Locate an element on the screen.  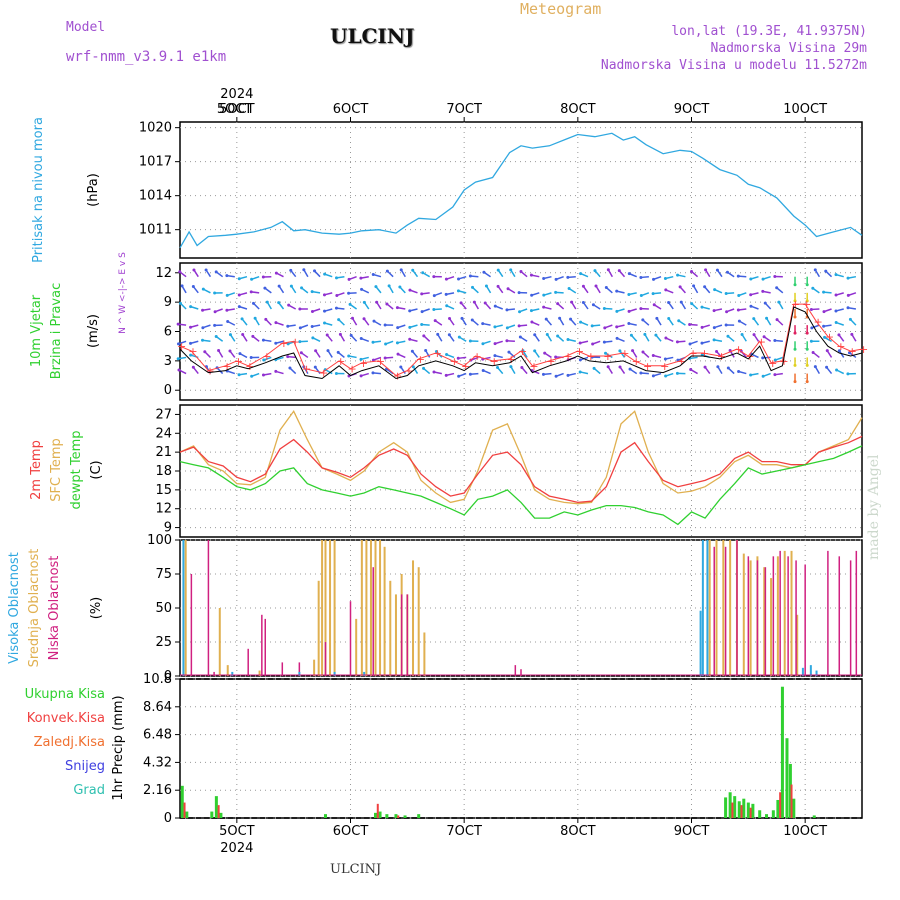
y-tick-label: 9 is located at coordinates (168, 302).